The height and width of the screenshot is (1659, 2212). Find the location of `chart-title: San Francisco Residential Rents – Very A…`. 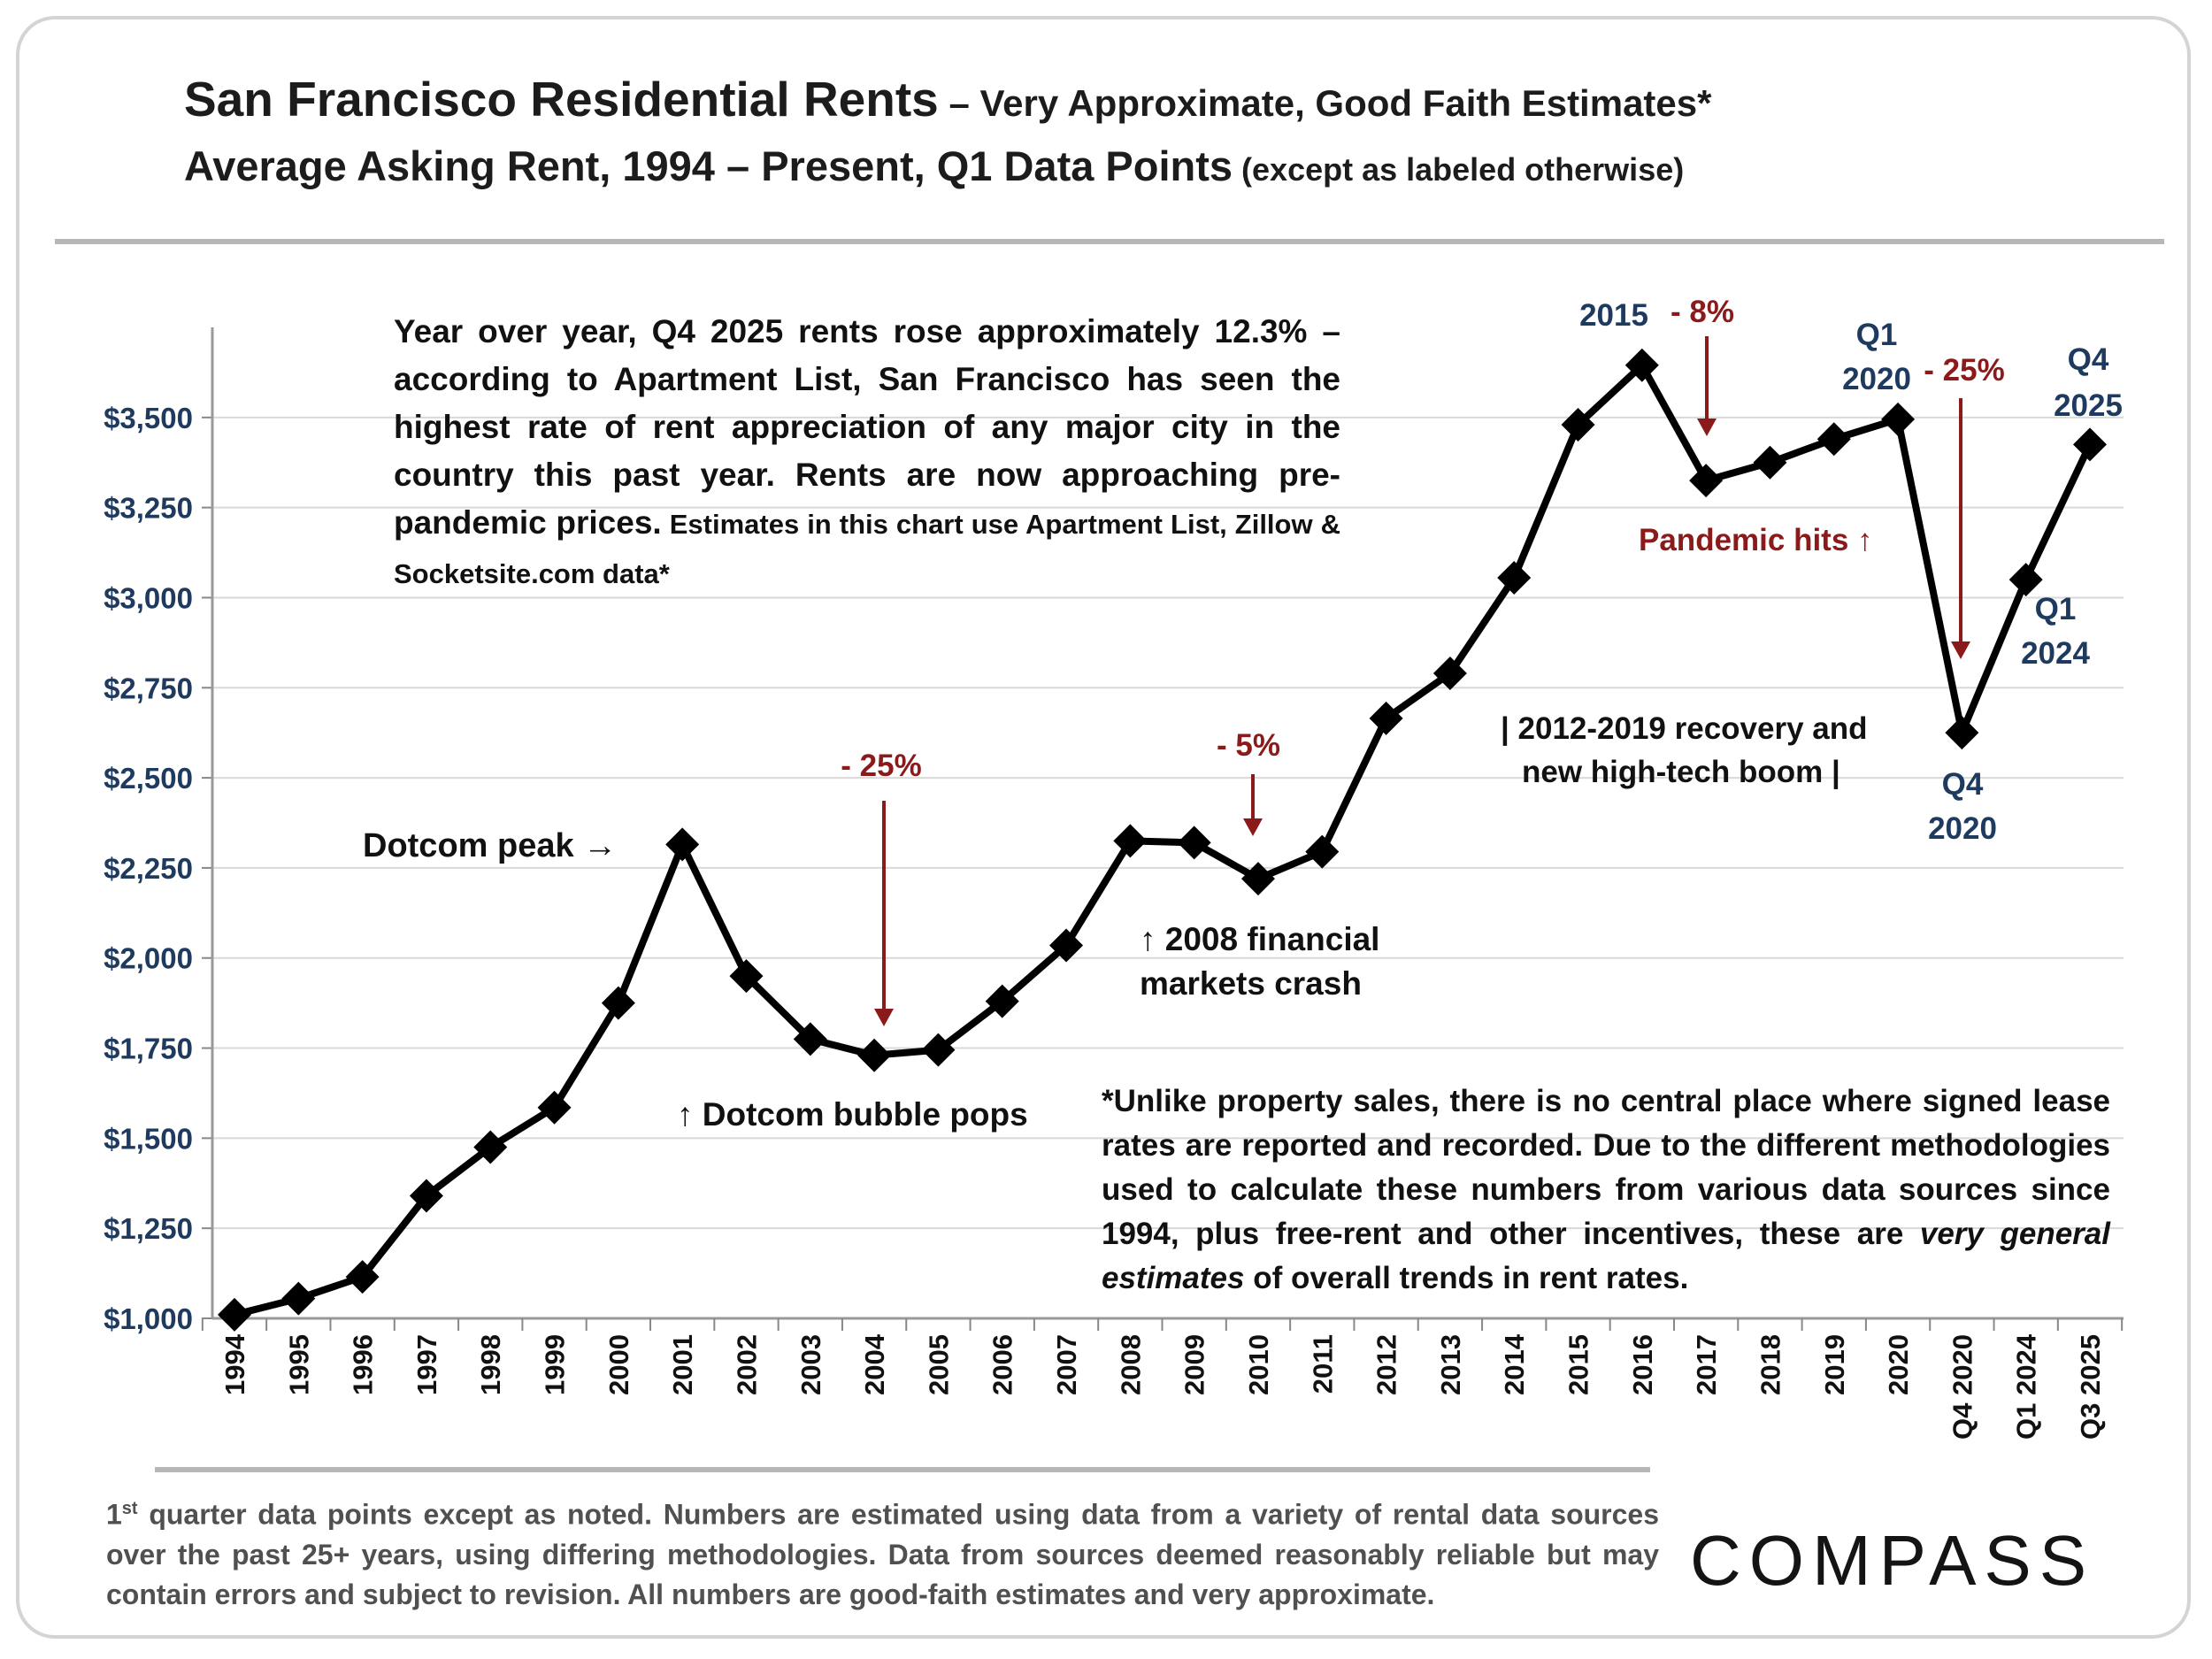

chart-title: San Francisco Residential Rents – Very A… is located at coordinates (948, 100).